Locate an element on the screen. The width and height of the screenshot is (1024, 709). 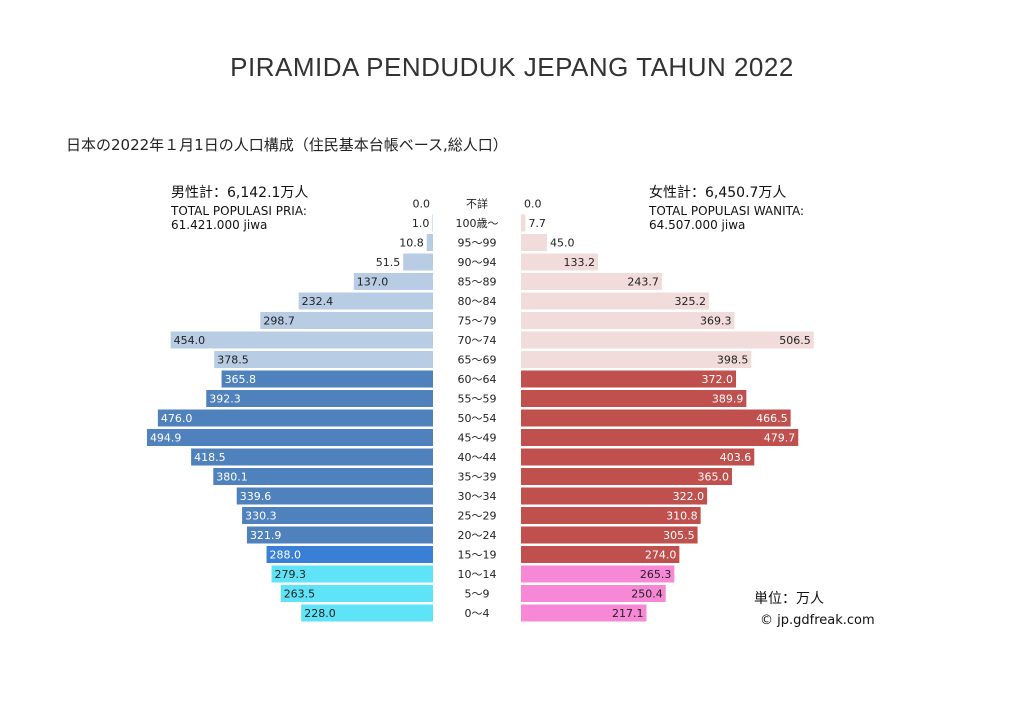
female-value-label-20: 250.4 is located at coordinates (647, 594).